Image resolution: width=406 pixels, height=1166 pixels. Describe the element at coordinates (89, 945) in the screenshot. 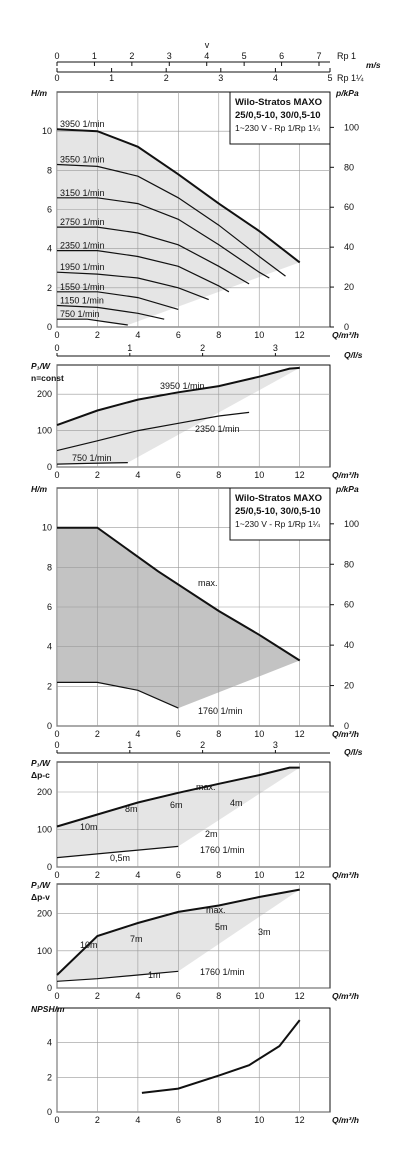

I see `curve-annotation: 10m` at that location.